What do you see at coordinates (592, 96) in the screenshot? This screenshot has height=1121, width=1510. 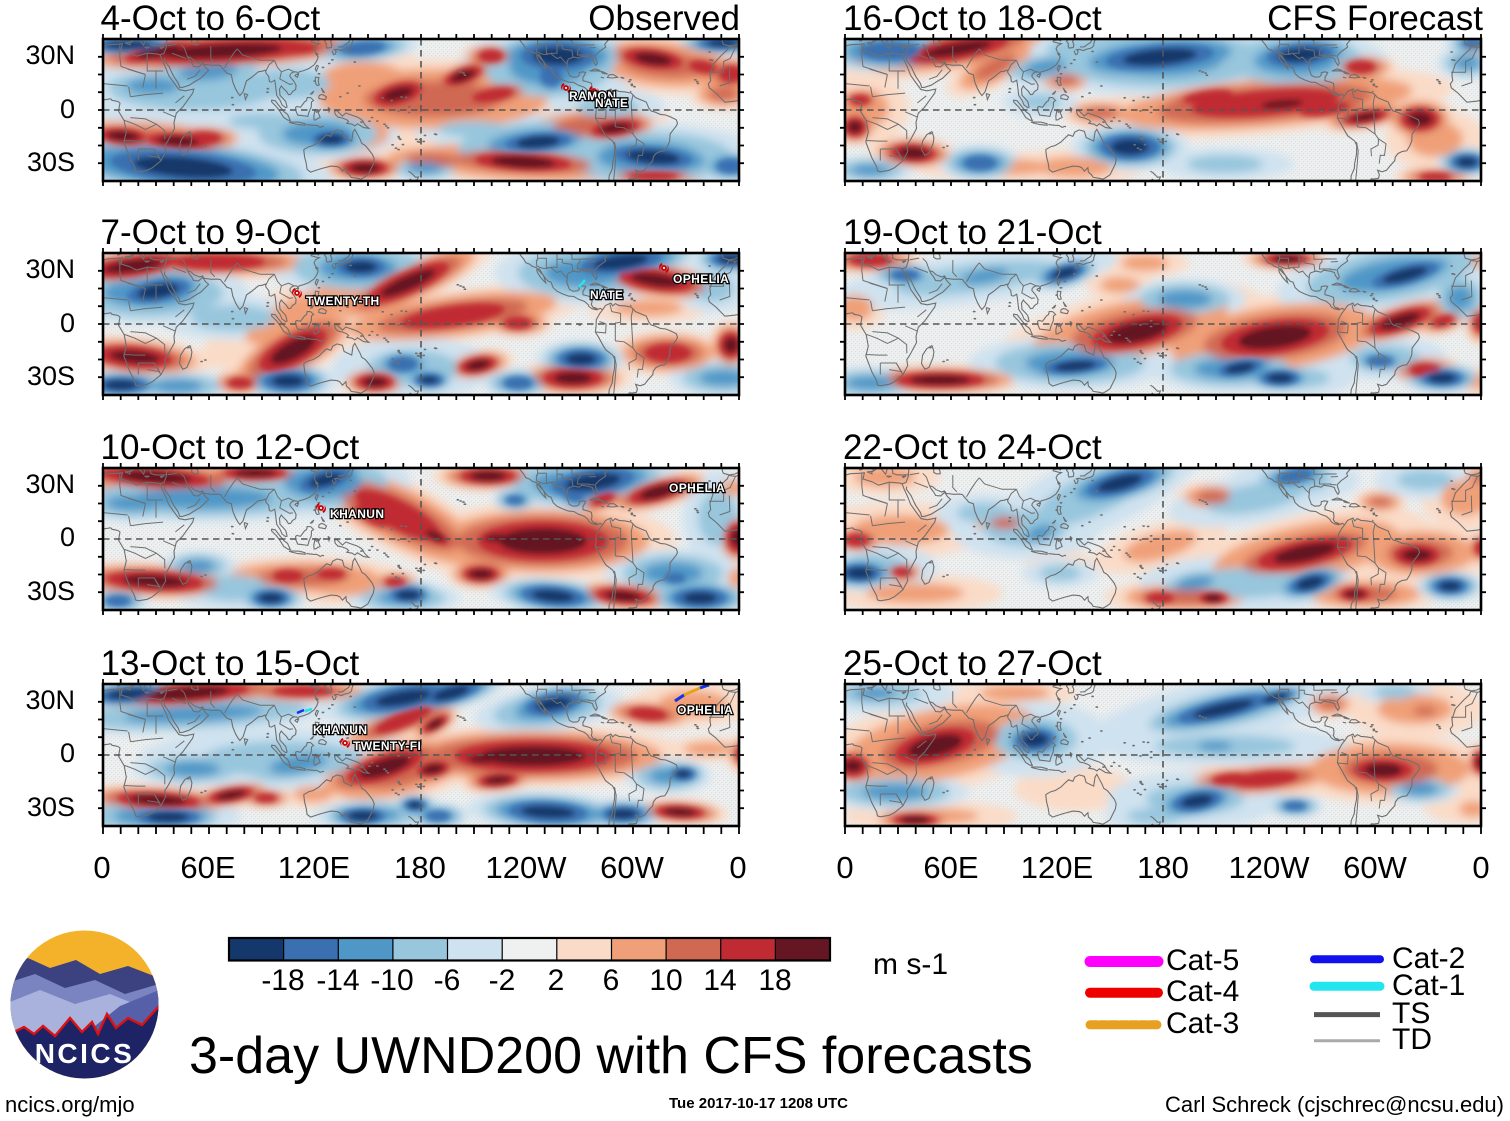 I see `svg-text: RAMON` at bounding box center [592, 96].